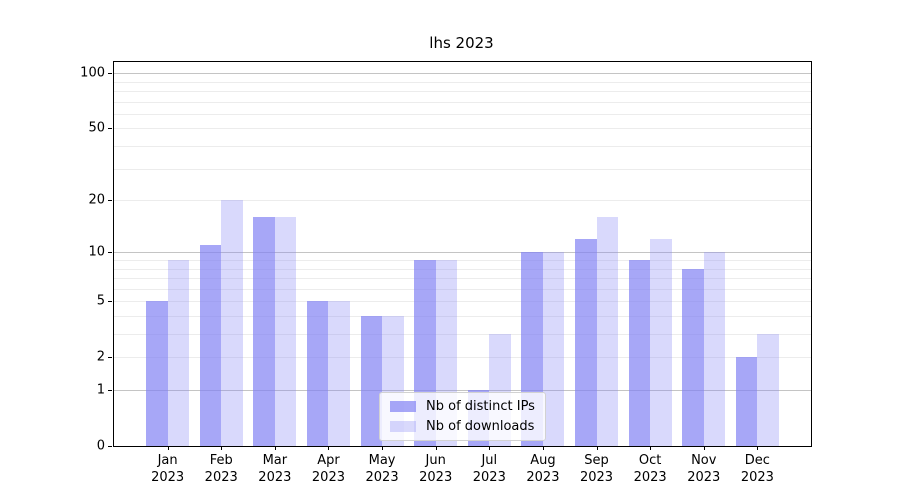  Describe the element at coordinates (489, 469) in the screenshot. I see `x-tick-label-jul: Jul 2023` at that location.